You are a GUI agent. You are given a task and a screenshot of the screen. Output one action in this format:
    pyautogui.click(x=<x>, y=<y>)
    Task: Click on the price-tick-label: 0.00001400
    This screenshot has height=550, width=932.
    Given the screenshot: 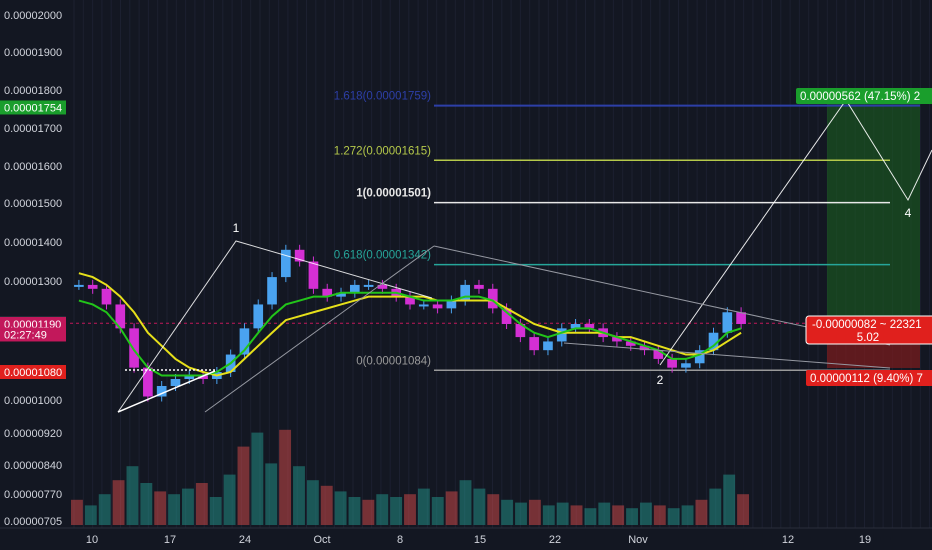 What is the action you would take?
    pyautogui.click(x=33, y=243)
    